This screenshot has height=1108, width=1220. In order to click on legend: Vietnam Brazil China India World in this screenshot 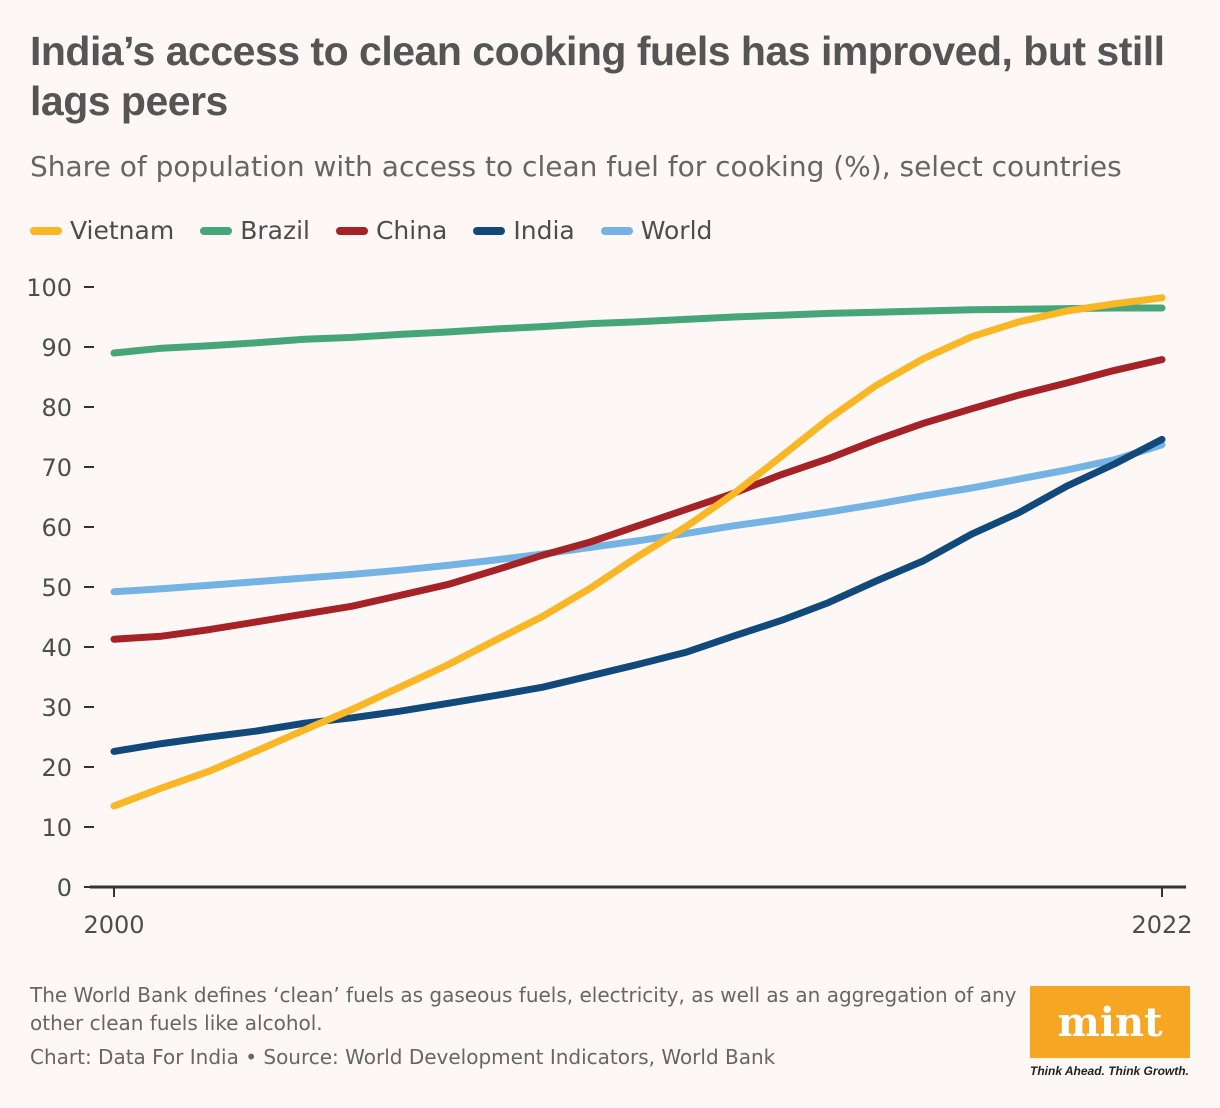, I will do `click(371, 230)`.